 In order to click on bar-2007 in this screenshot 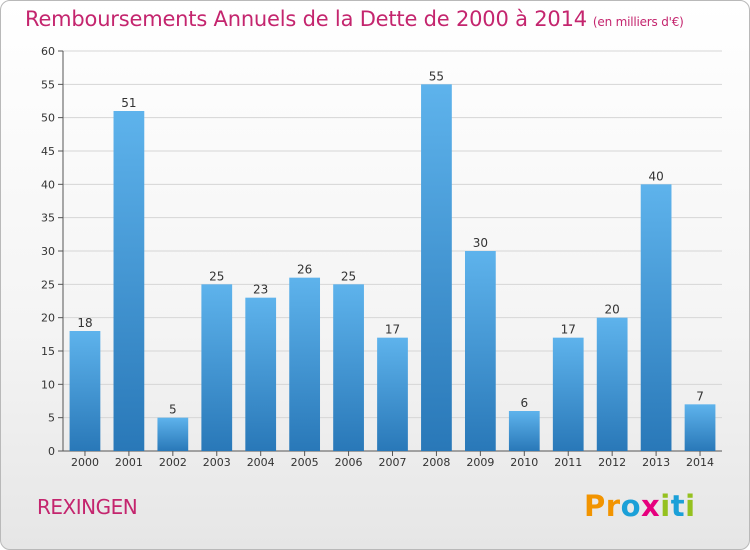, I will do `click(392, 394)`.